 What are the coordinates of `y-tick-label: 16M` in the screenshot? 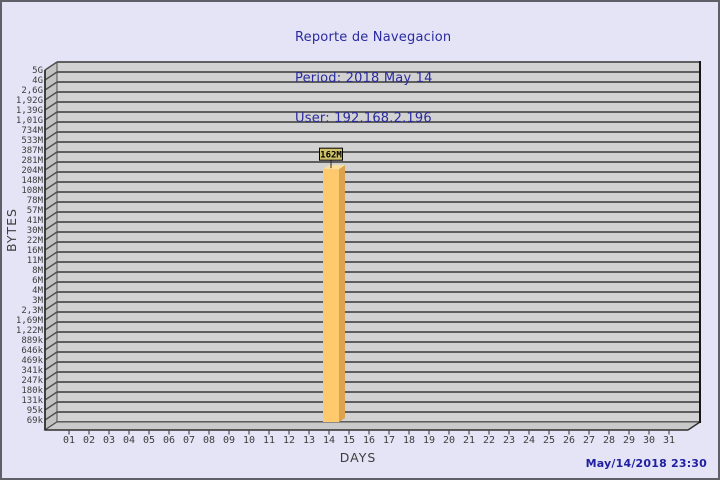 It's located at (35, 251).